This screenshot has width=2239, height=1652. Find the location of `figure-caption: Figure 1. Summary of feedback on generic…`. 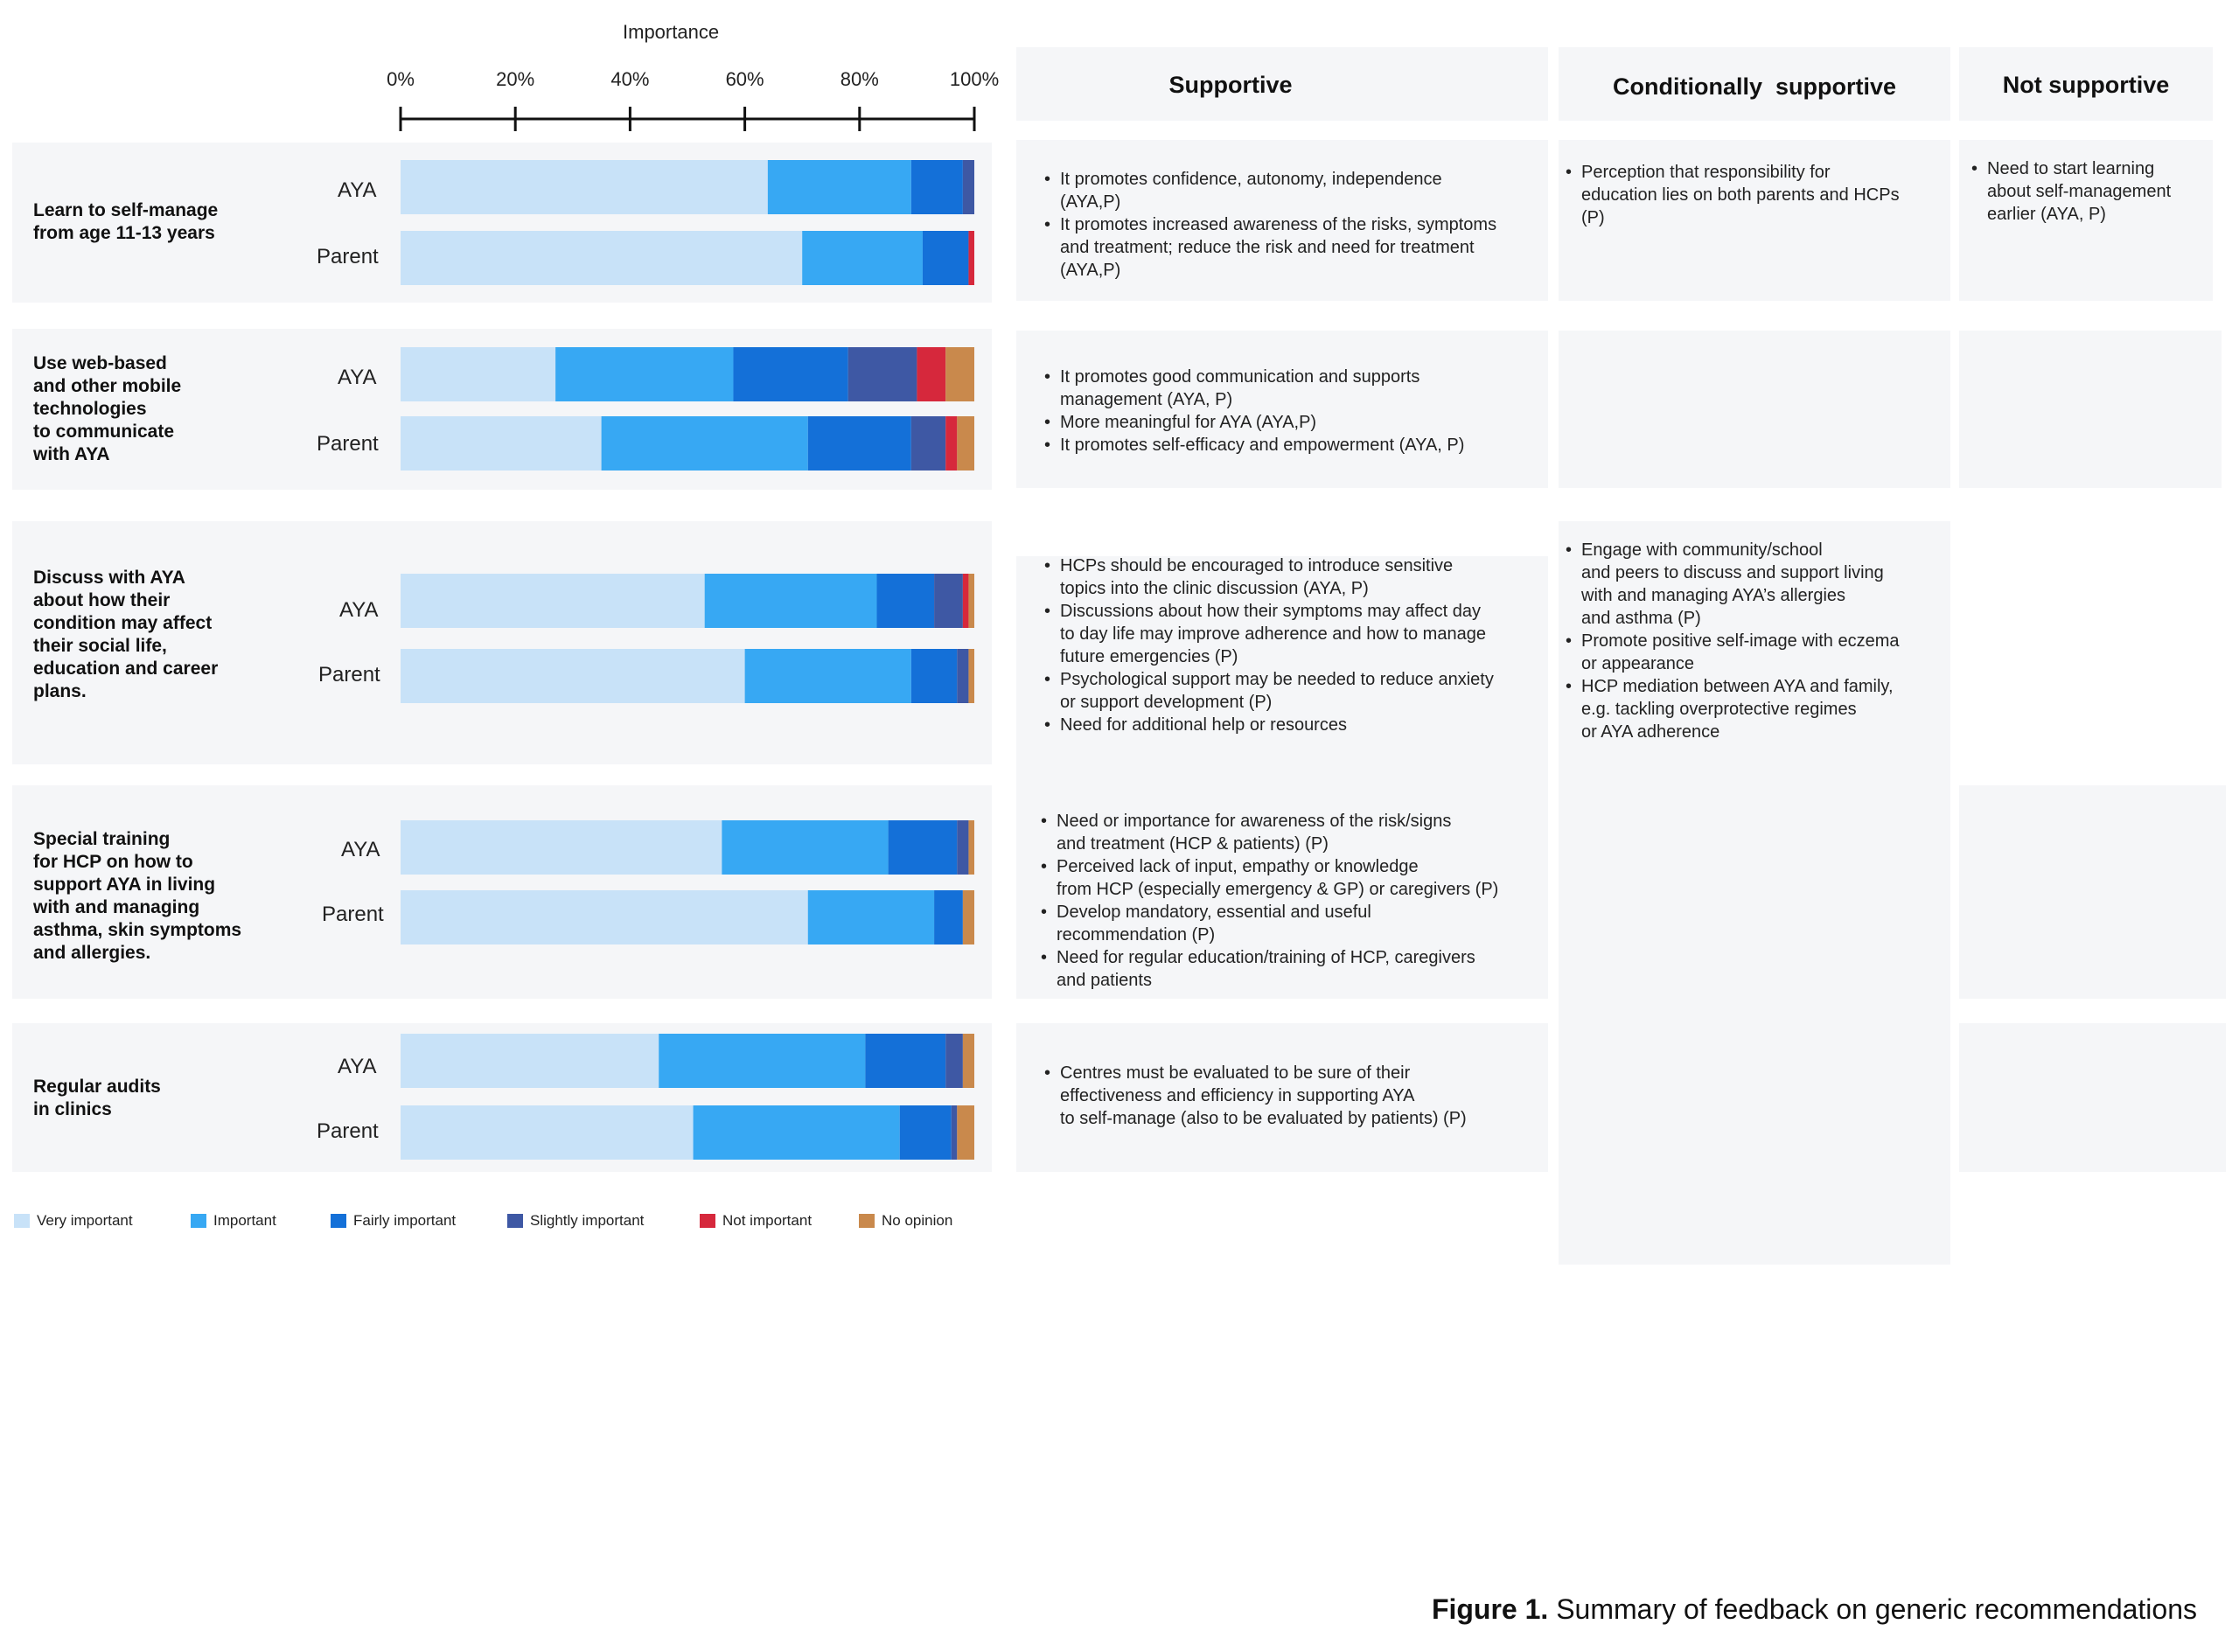

figure-caption: Figure 1. Summary of feedback on generic… is located at coordinates (1814, 1609).